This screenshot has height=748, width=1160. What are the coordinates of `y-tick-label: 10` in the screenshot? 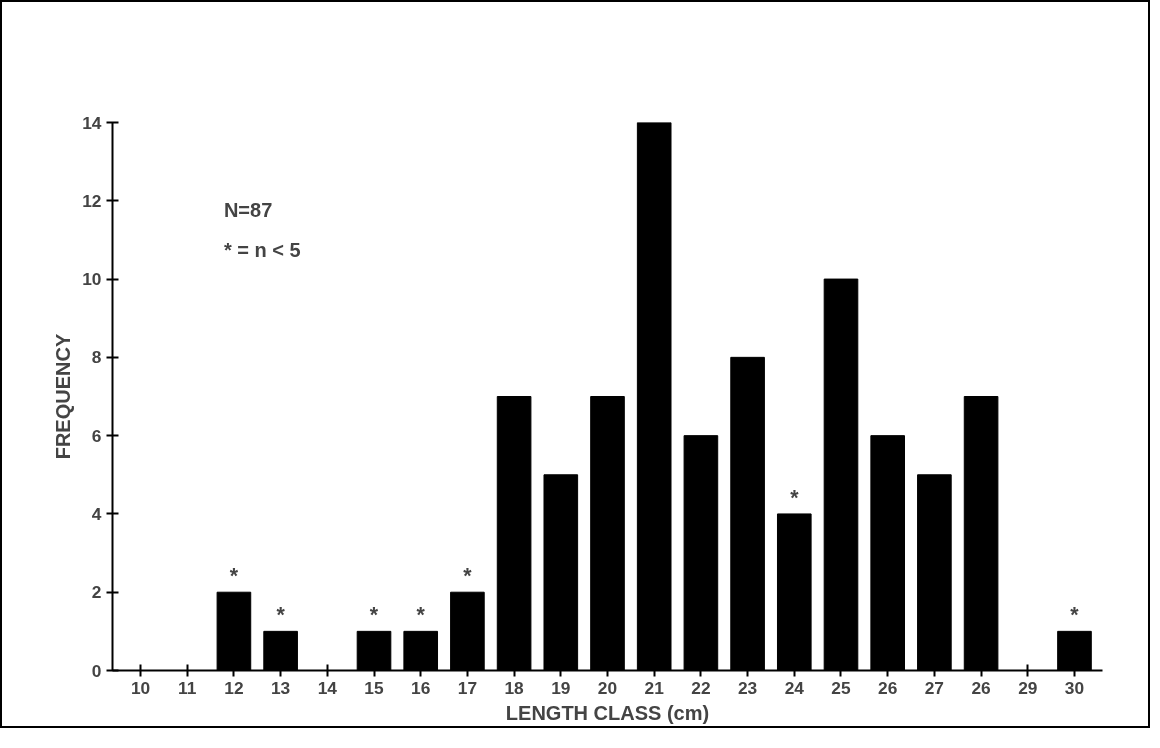 It's located at (92, 279).